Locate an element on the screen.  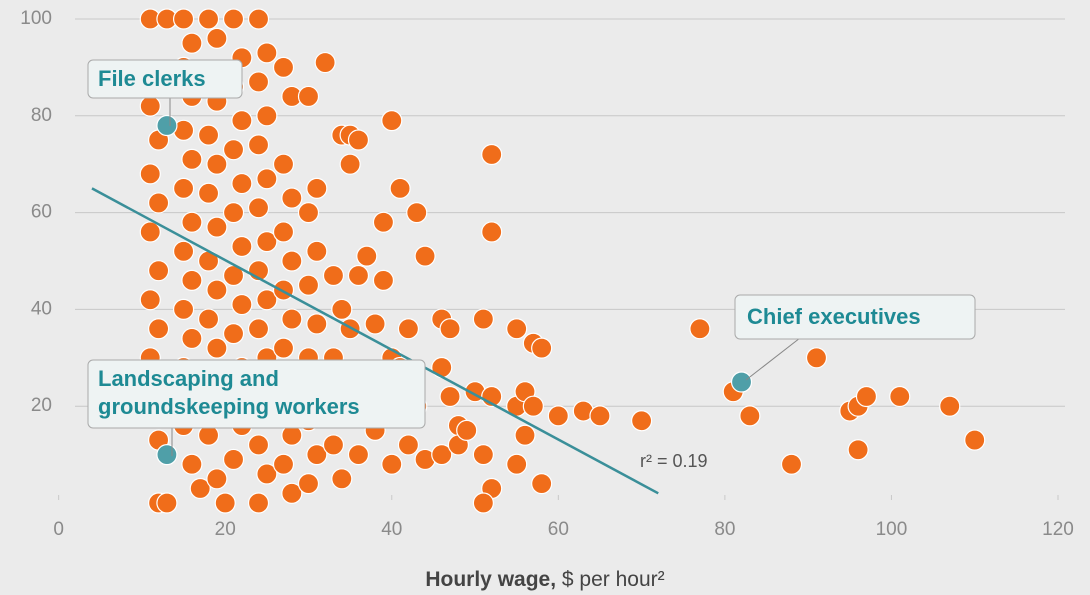
x-tick-label: 0 is located at coordinates (58, 529).